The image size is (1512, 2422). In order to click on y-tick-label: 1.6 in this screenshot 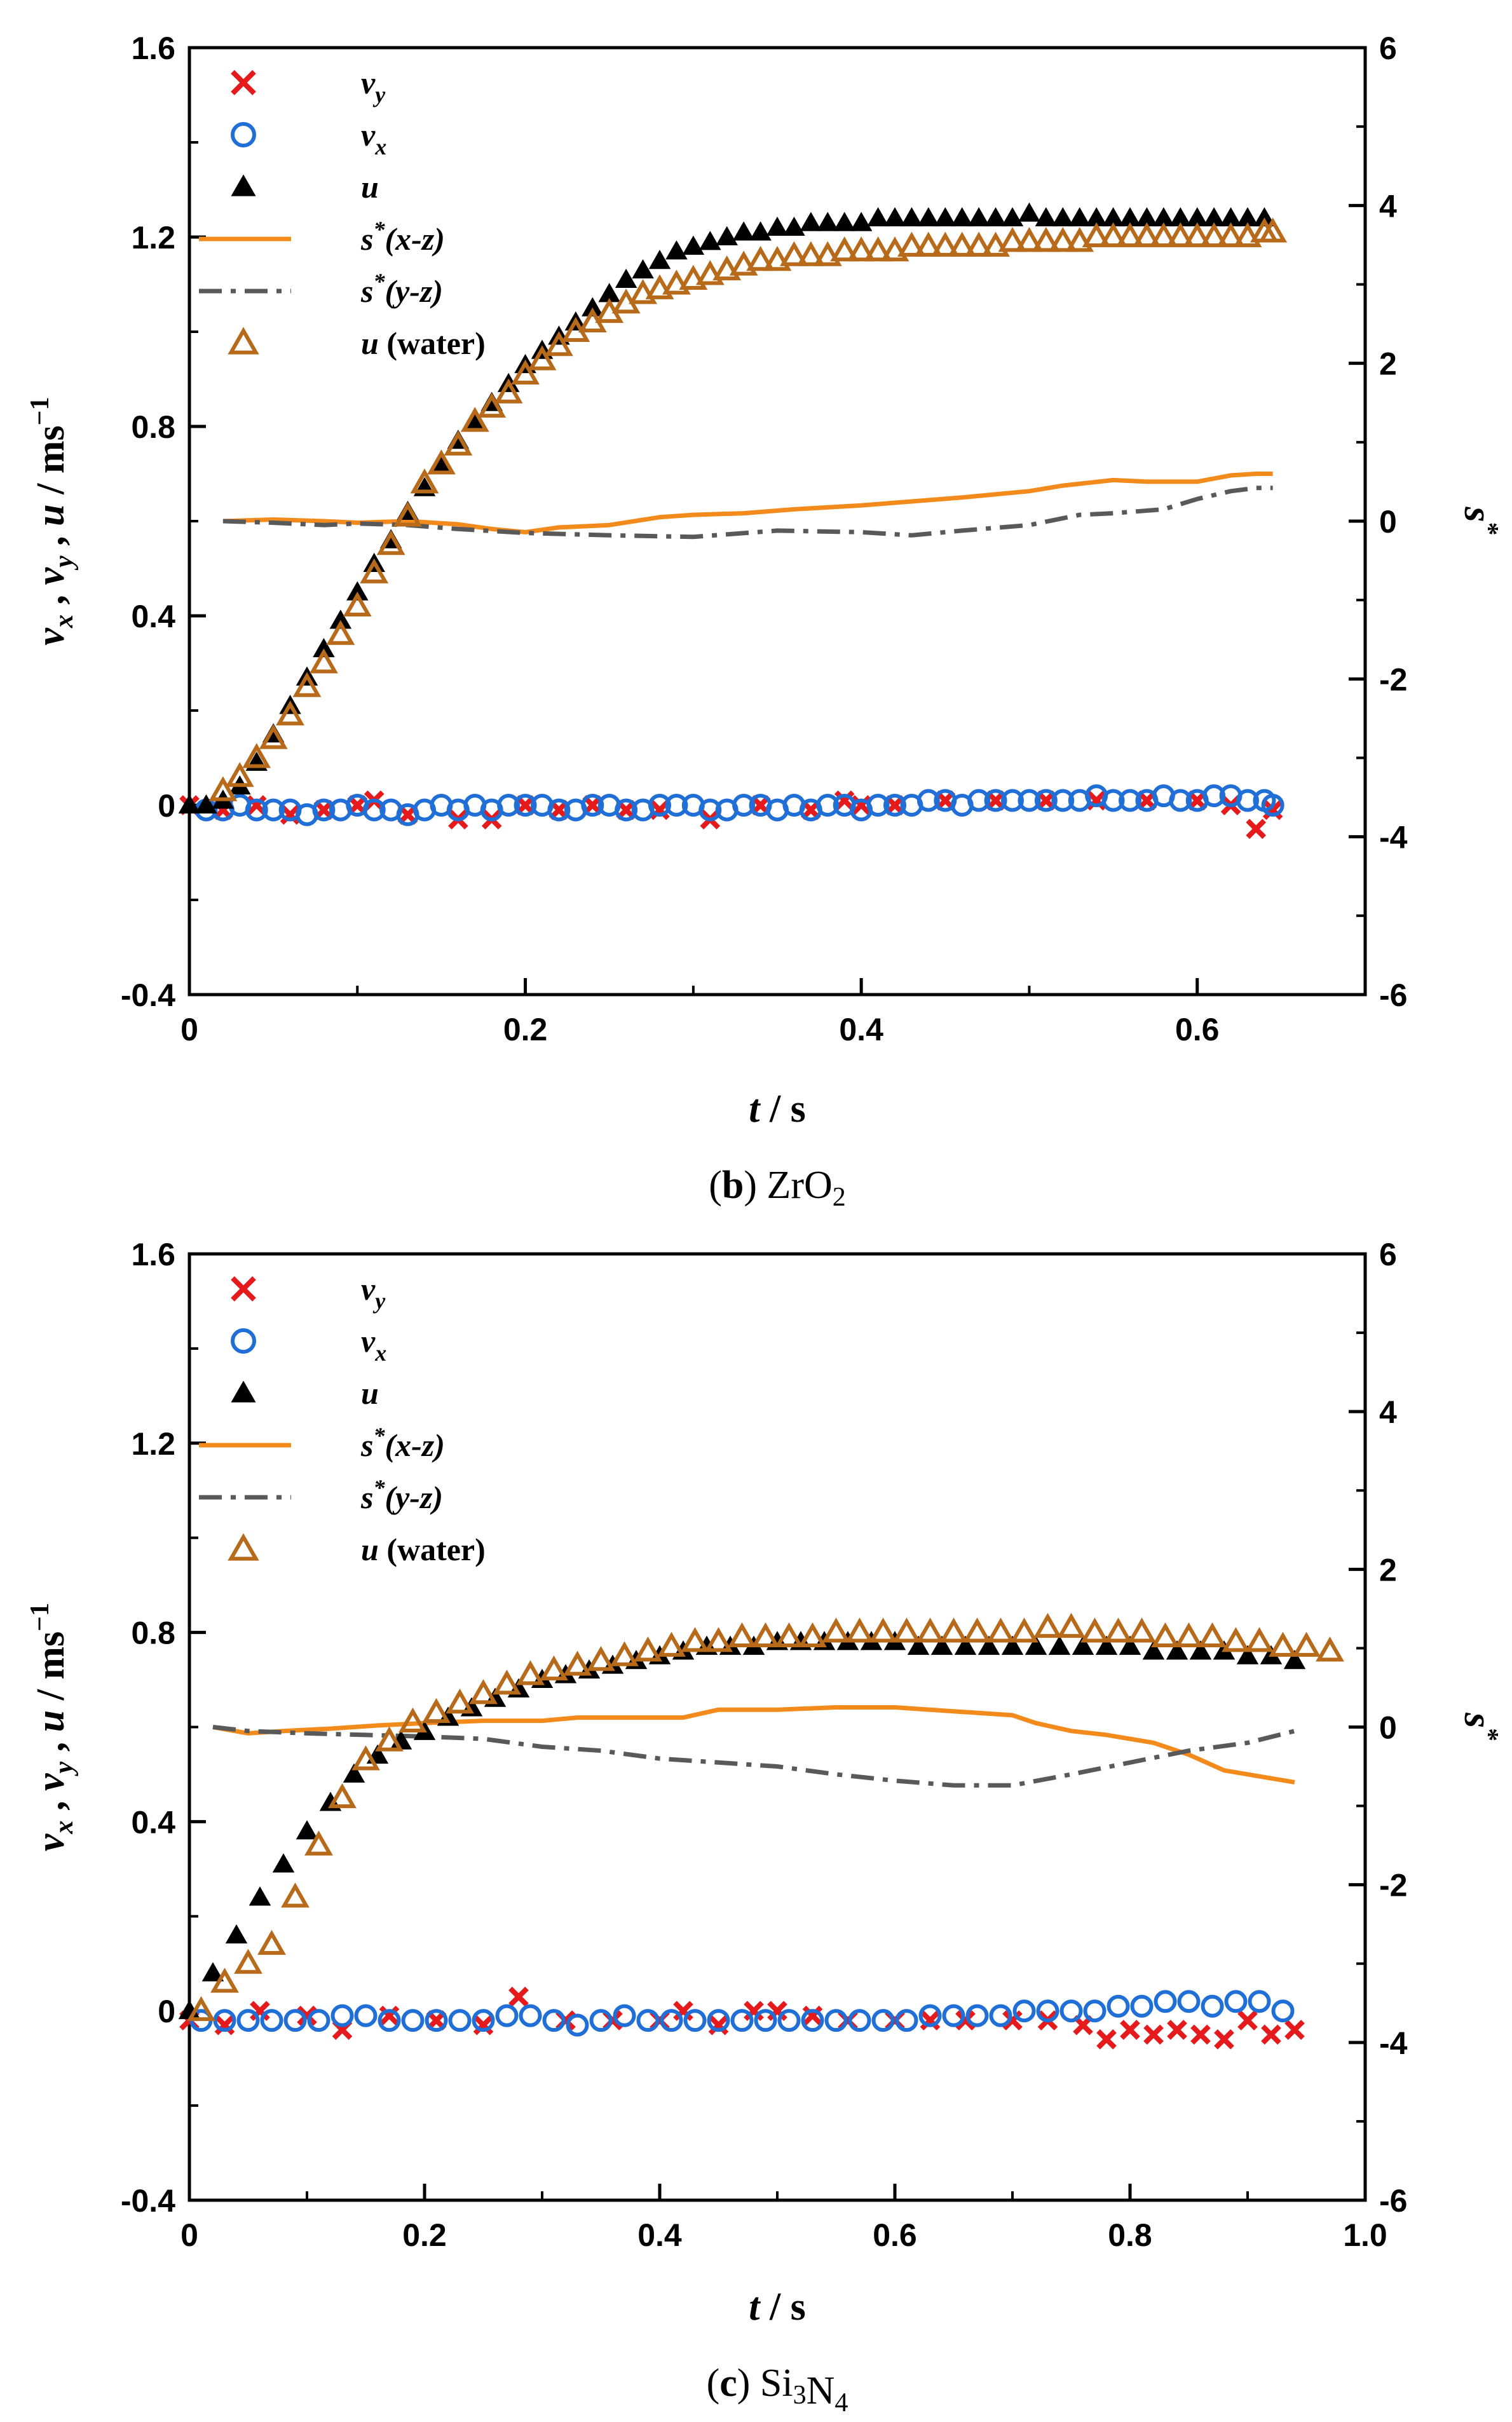, I will do `click(153, 48)`.